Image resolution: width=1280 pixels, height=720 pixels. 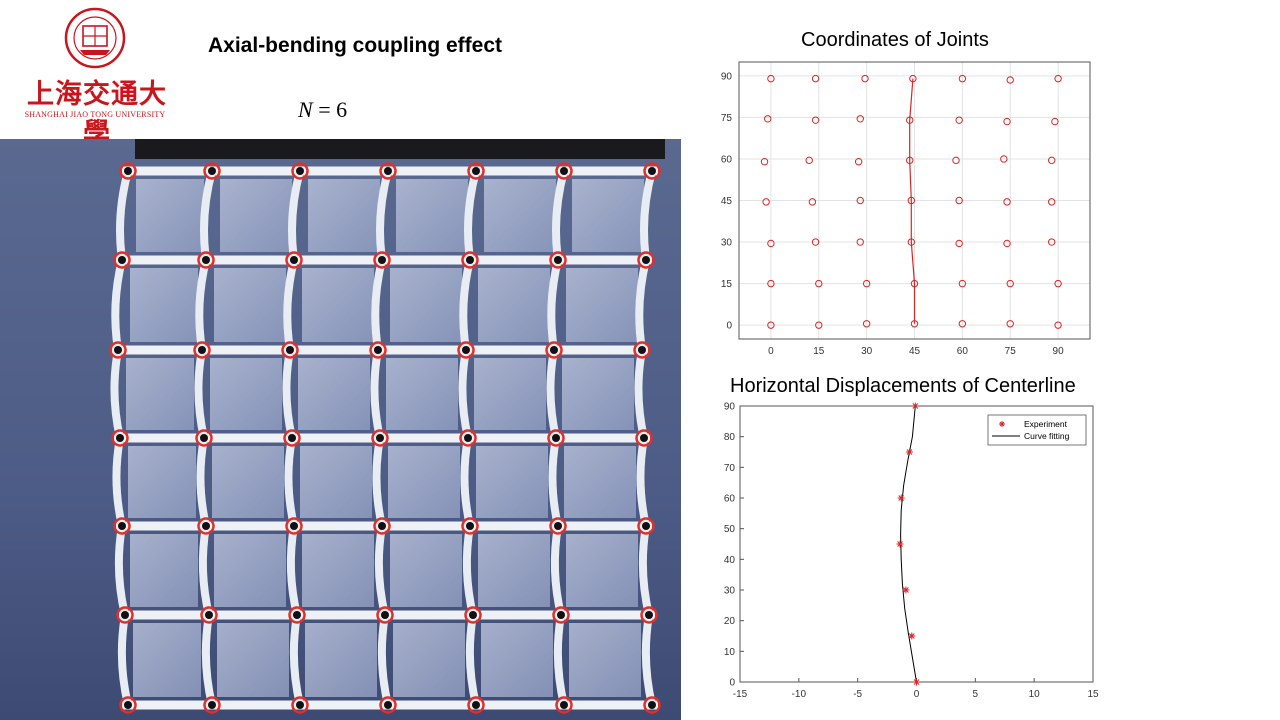 What do you see at coordinates (730, 652) in the screenshot?
I see `y-tick-label: 10` at bounding box center [730, 652].